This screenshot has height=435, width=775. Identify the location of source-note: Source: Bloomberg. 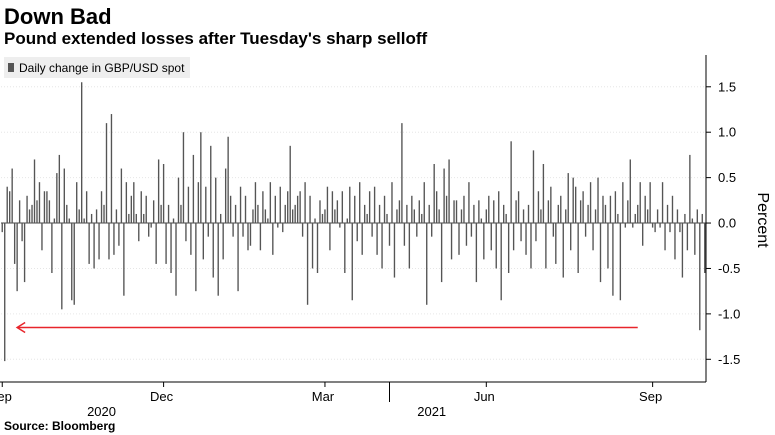
(60, 426).